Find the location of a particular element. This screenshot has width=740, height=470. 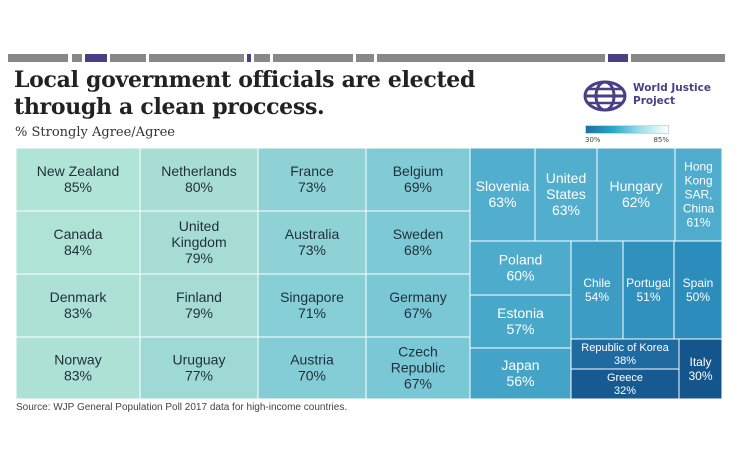

treemap-value-canada: 84% is located at coordinates (78, 250).